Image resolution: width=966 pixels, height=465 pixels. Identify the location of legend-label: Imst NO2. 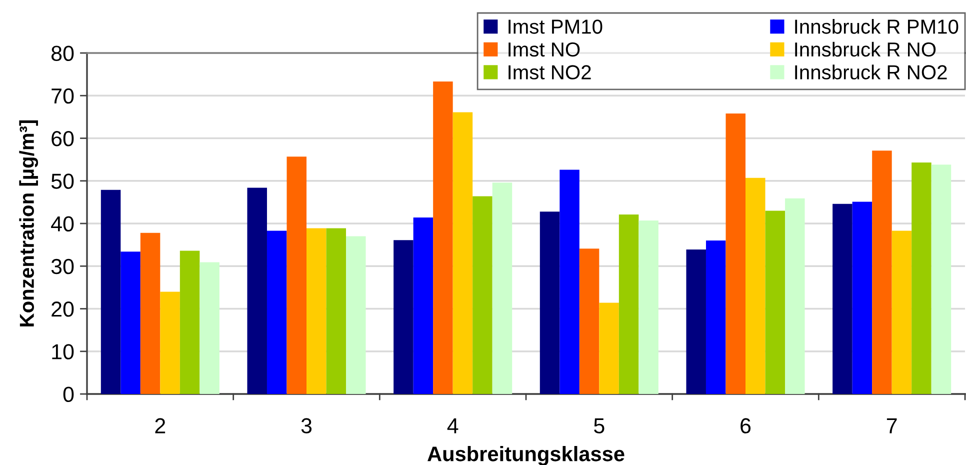
(549, 72).